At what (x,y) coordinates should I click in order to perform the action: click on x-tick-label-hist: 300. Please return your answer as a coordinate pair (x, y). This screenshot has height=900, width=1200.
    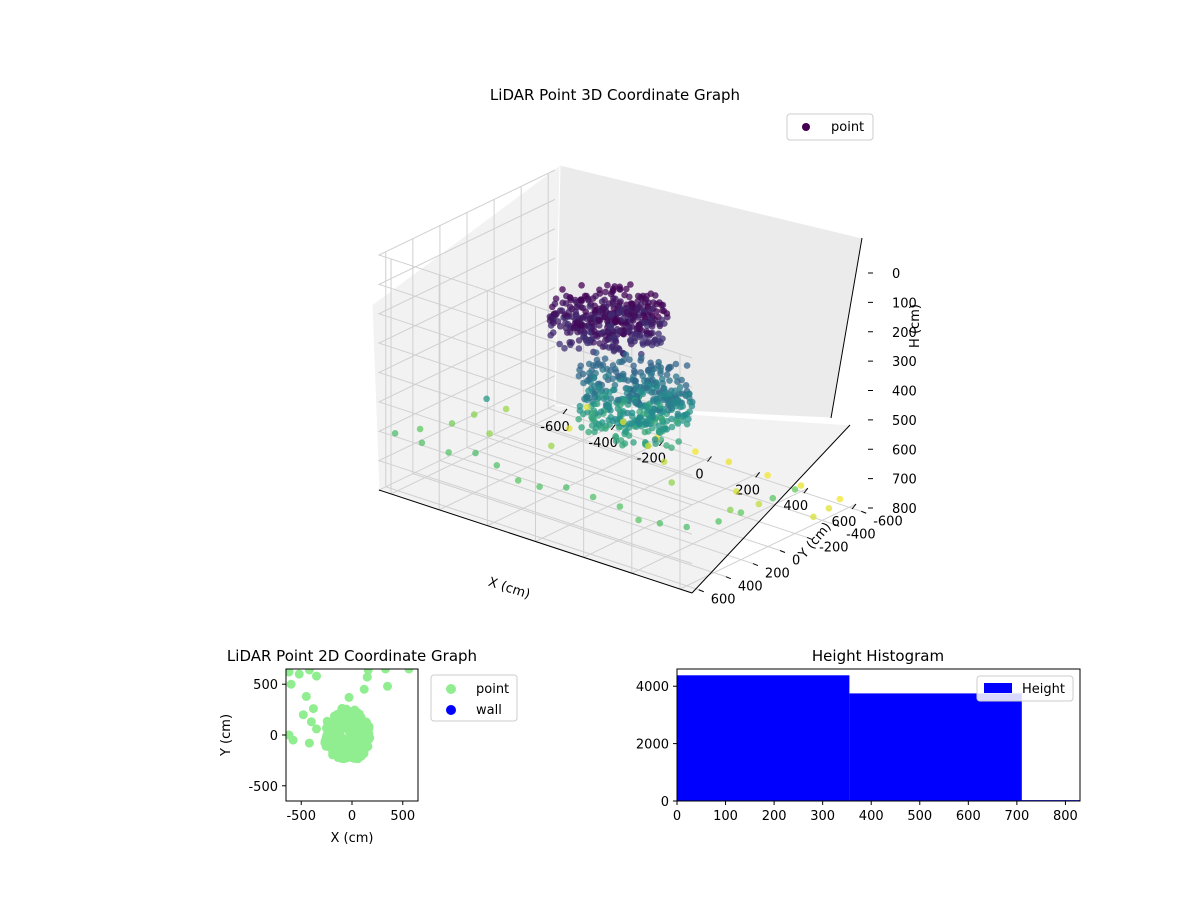
    Looking at the image, I should click on (822, 816).